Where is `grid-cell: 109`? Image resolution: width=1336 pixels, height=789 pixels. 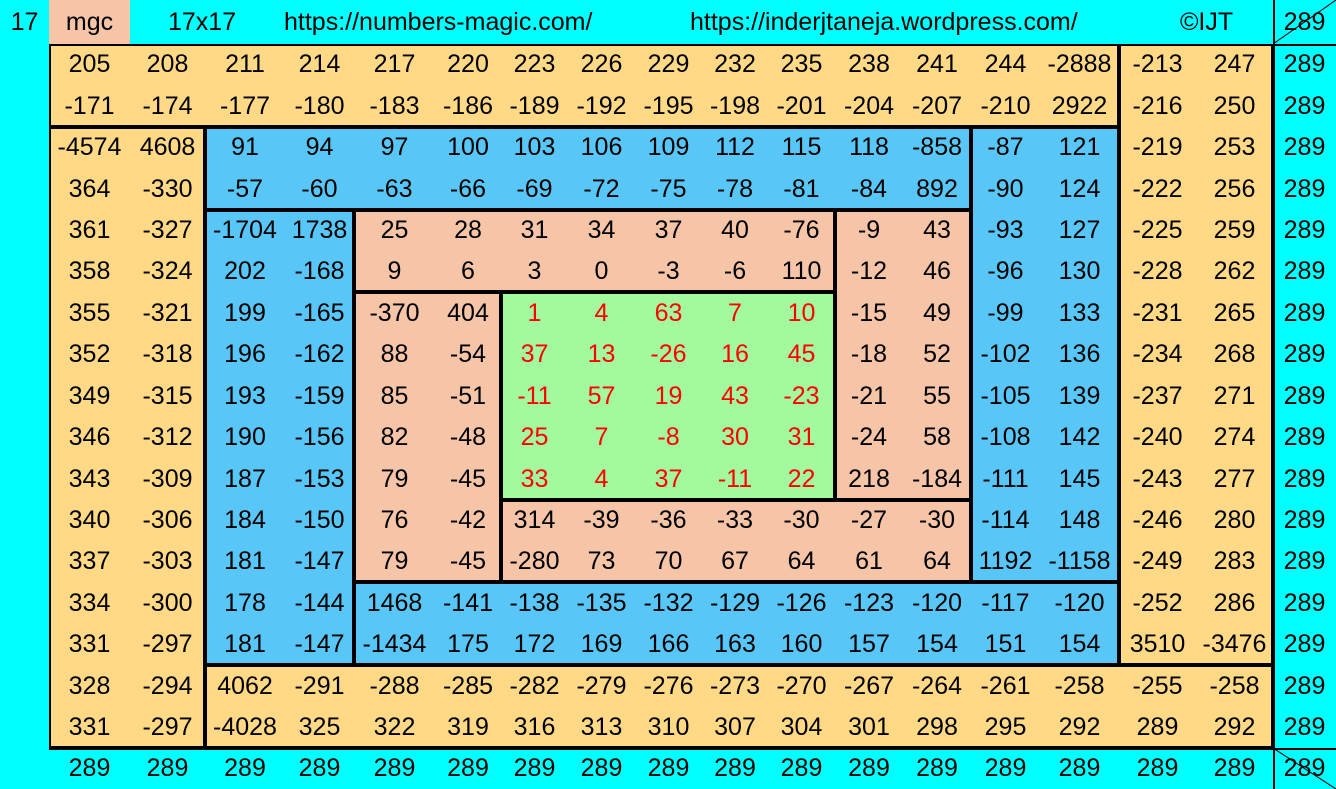 grid-cell: 109 is located at coordinates (668, 147).